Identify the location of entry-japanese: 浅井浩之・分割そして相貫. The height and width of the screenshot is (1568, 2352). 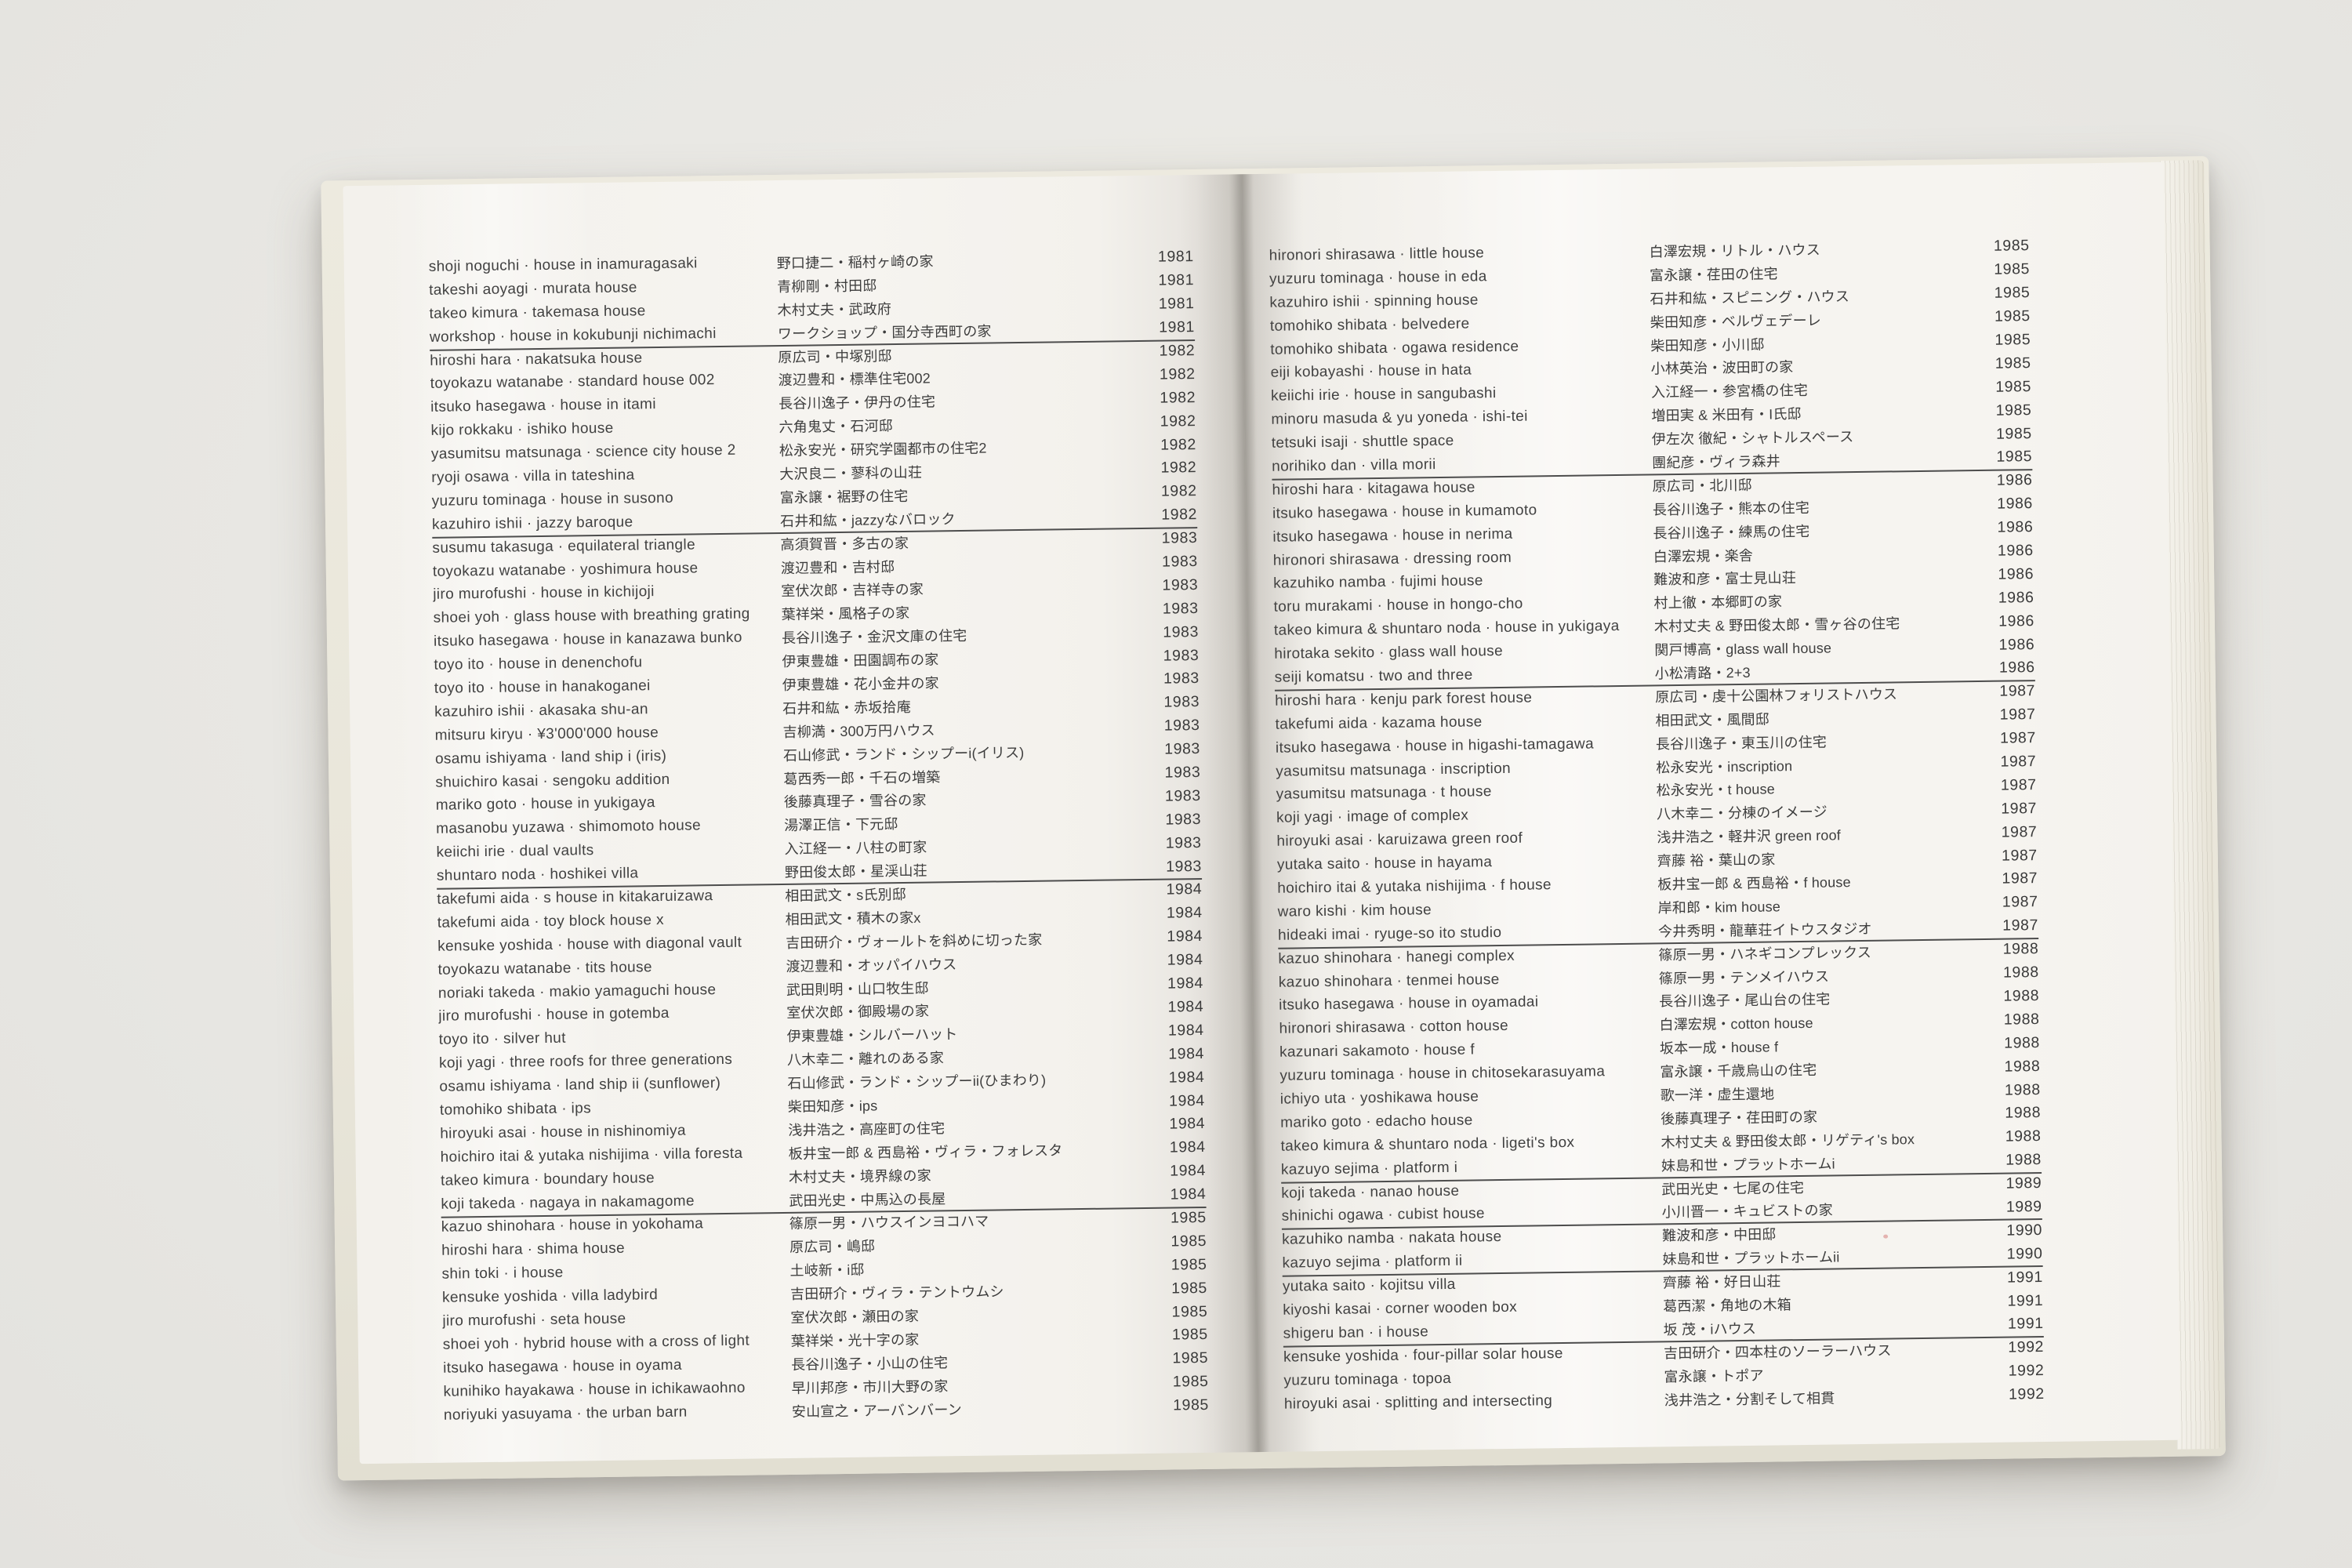
(1749, 1399).